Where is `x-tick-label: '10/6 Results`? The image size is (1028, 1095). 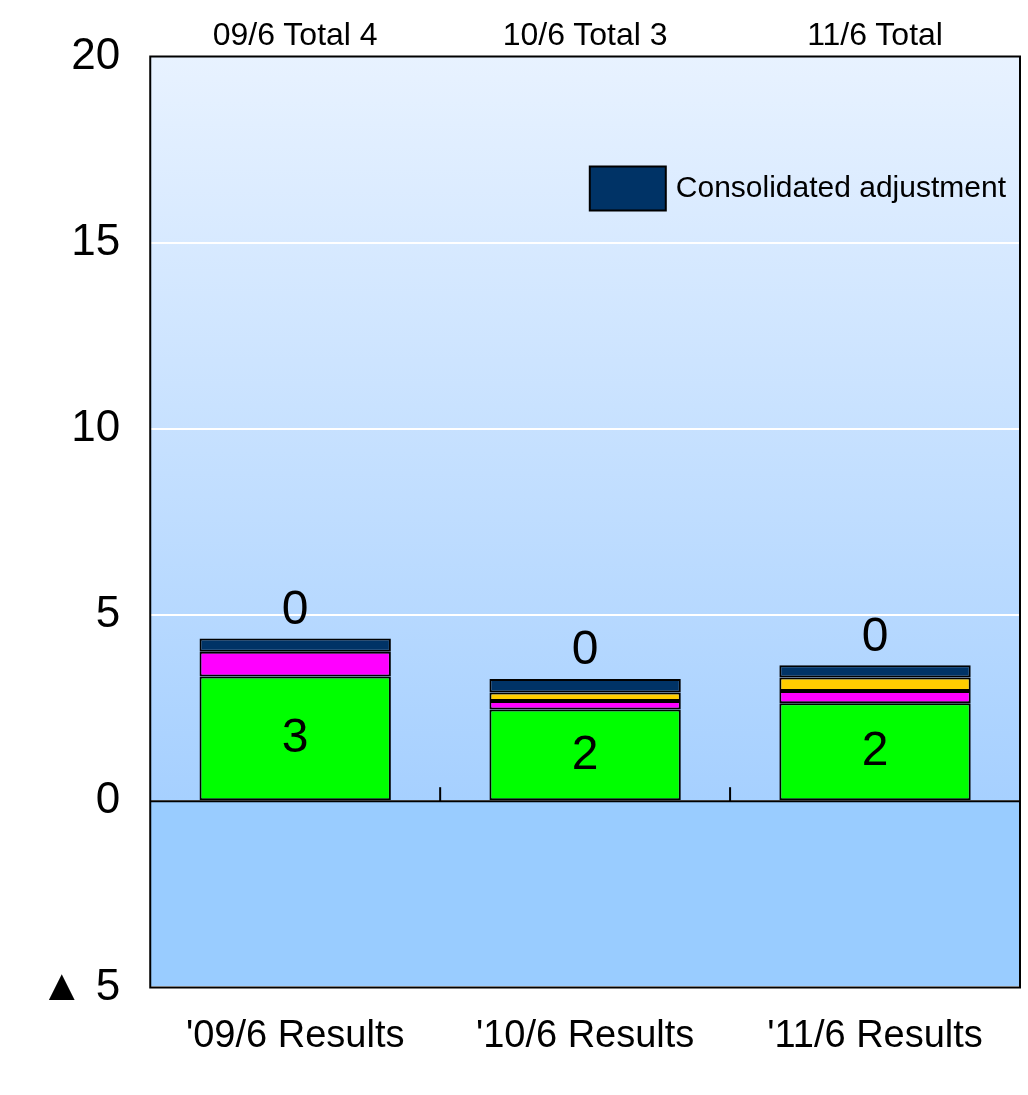
x-tick-label: '10/6 Results is located at coordinates (585, 1033).